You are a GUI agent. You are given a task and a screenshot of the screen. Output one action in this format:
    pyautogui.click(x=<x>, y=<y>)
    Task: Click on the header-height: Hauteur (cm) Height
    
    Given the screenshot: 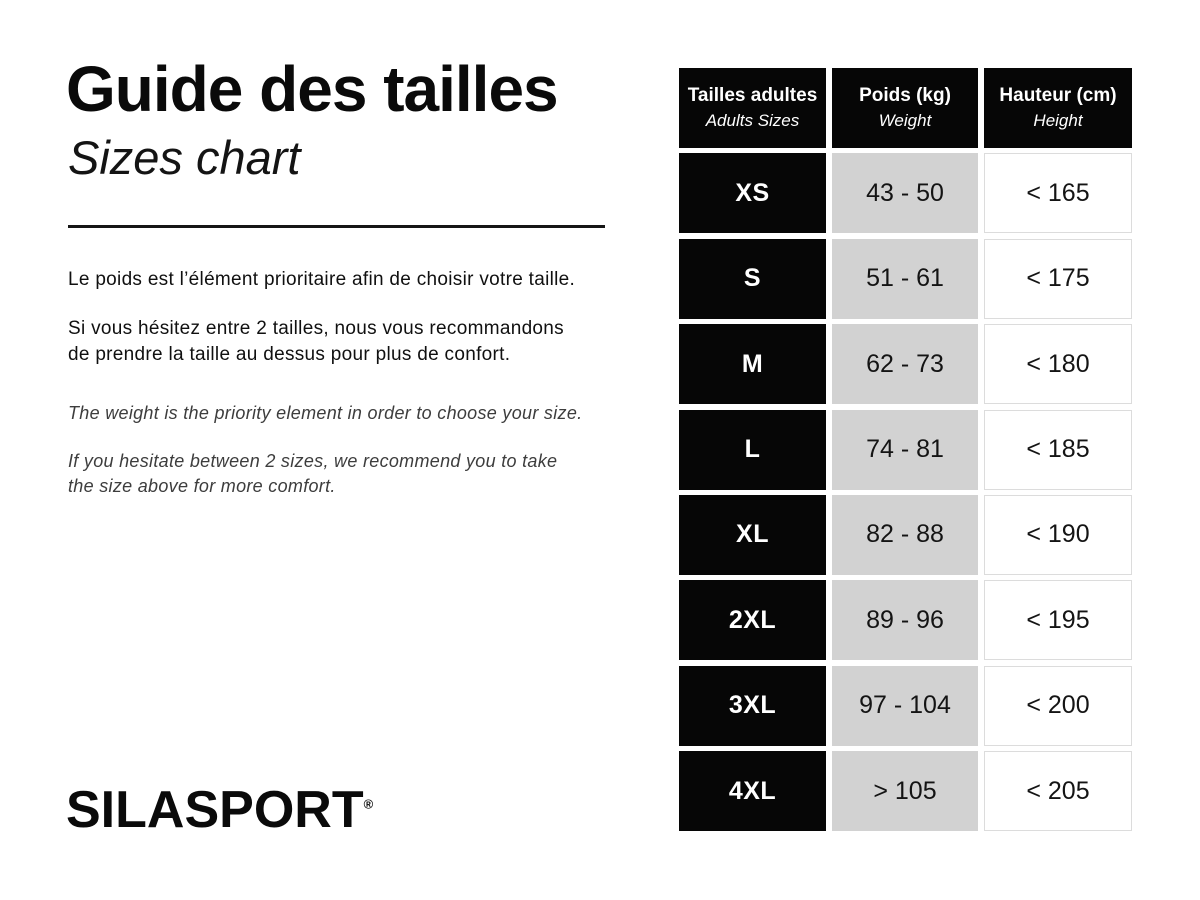 What is the action you would take?
    pyautogui.click(x=1058, y=108)
    